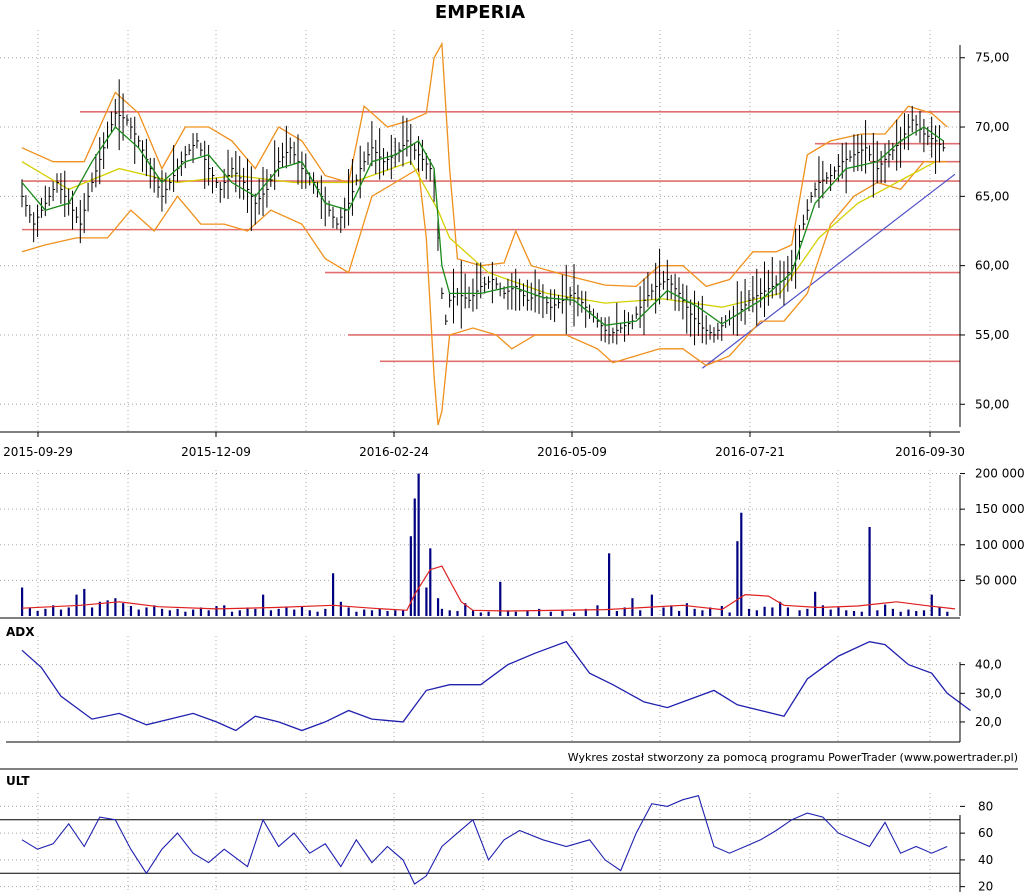 The image size is (1024, 895). Describe the element at coordinates (988, 665) in the screenshot. I see `adx-y-tick-label: 40,0` at that location.